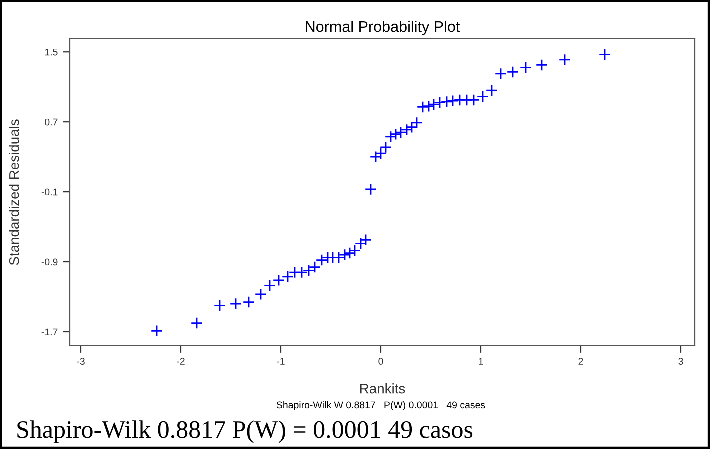 The image size is (710, 449). What do you see at coordinates (381, 406) in the screenshot?
I see `text: Shapiro-Wilk W 0.8817 P(W) 0.0001 49 cases` at bounding box center [381, 406].